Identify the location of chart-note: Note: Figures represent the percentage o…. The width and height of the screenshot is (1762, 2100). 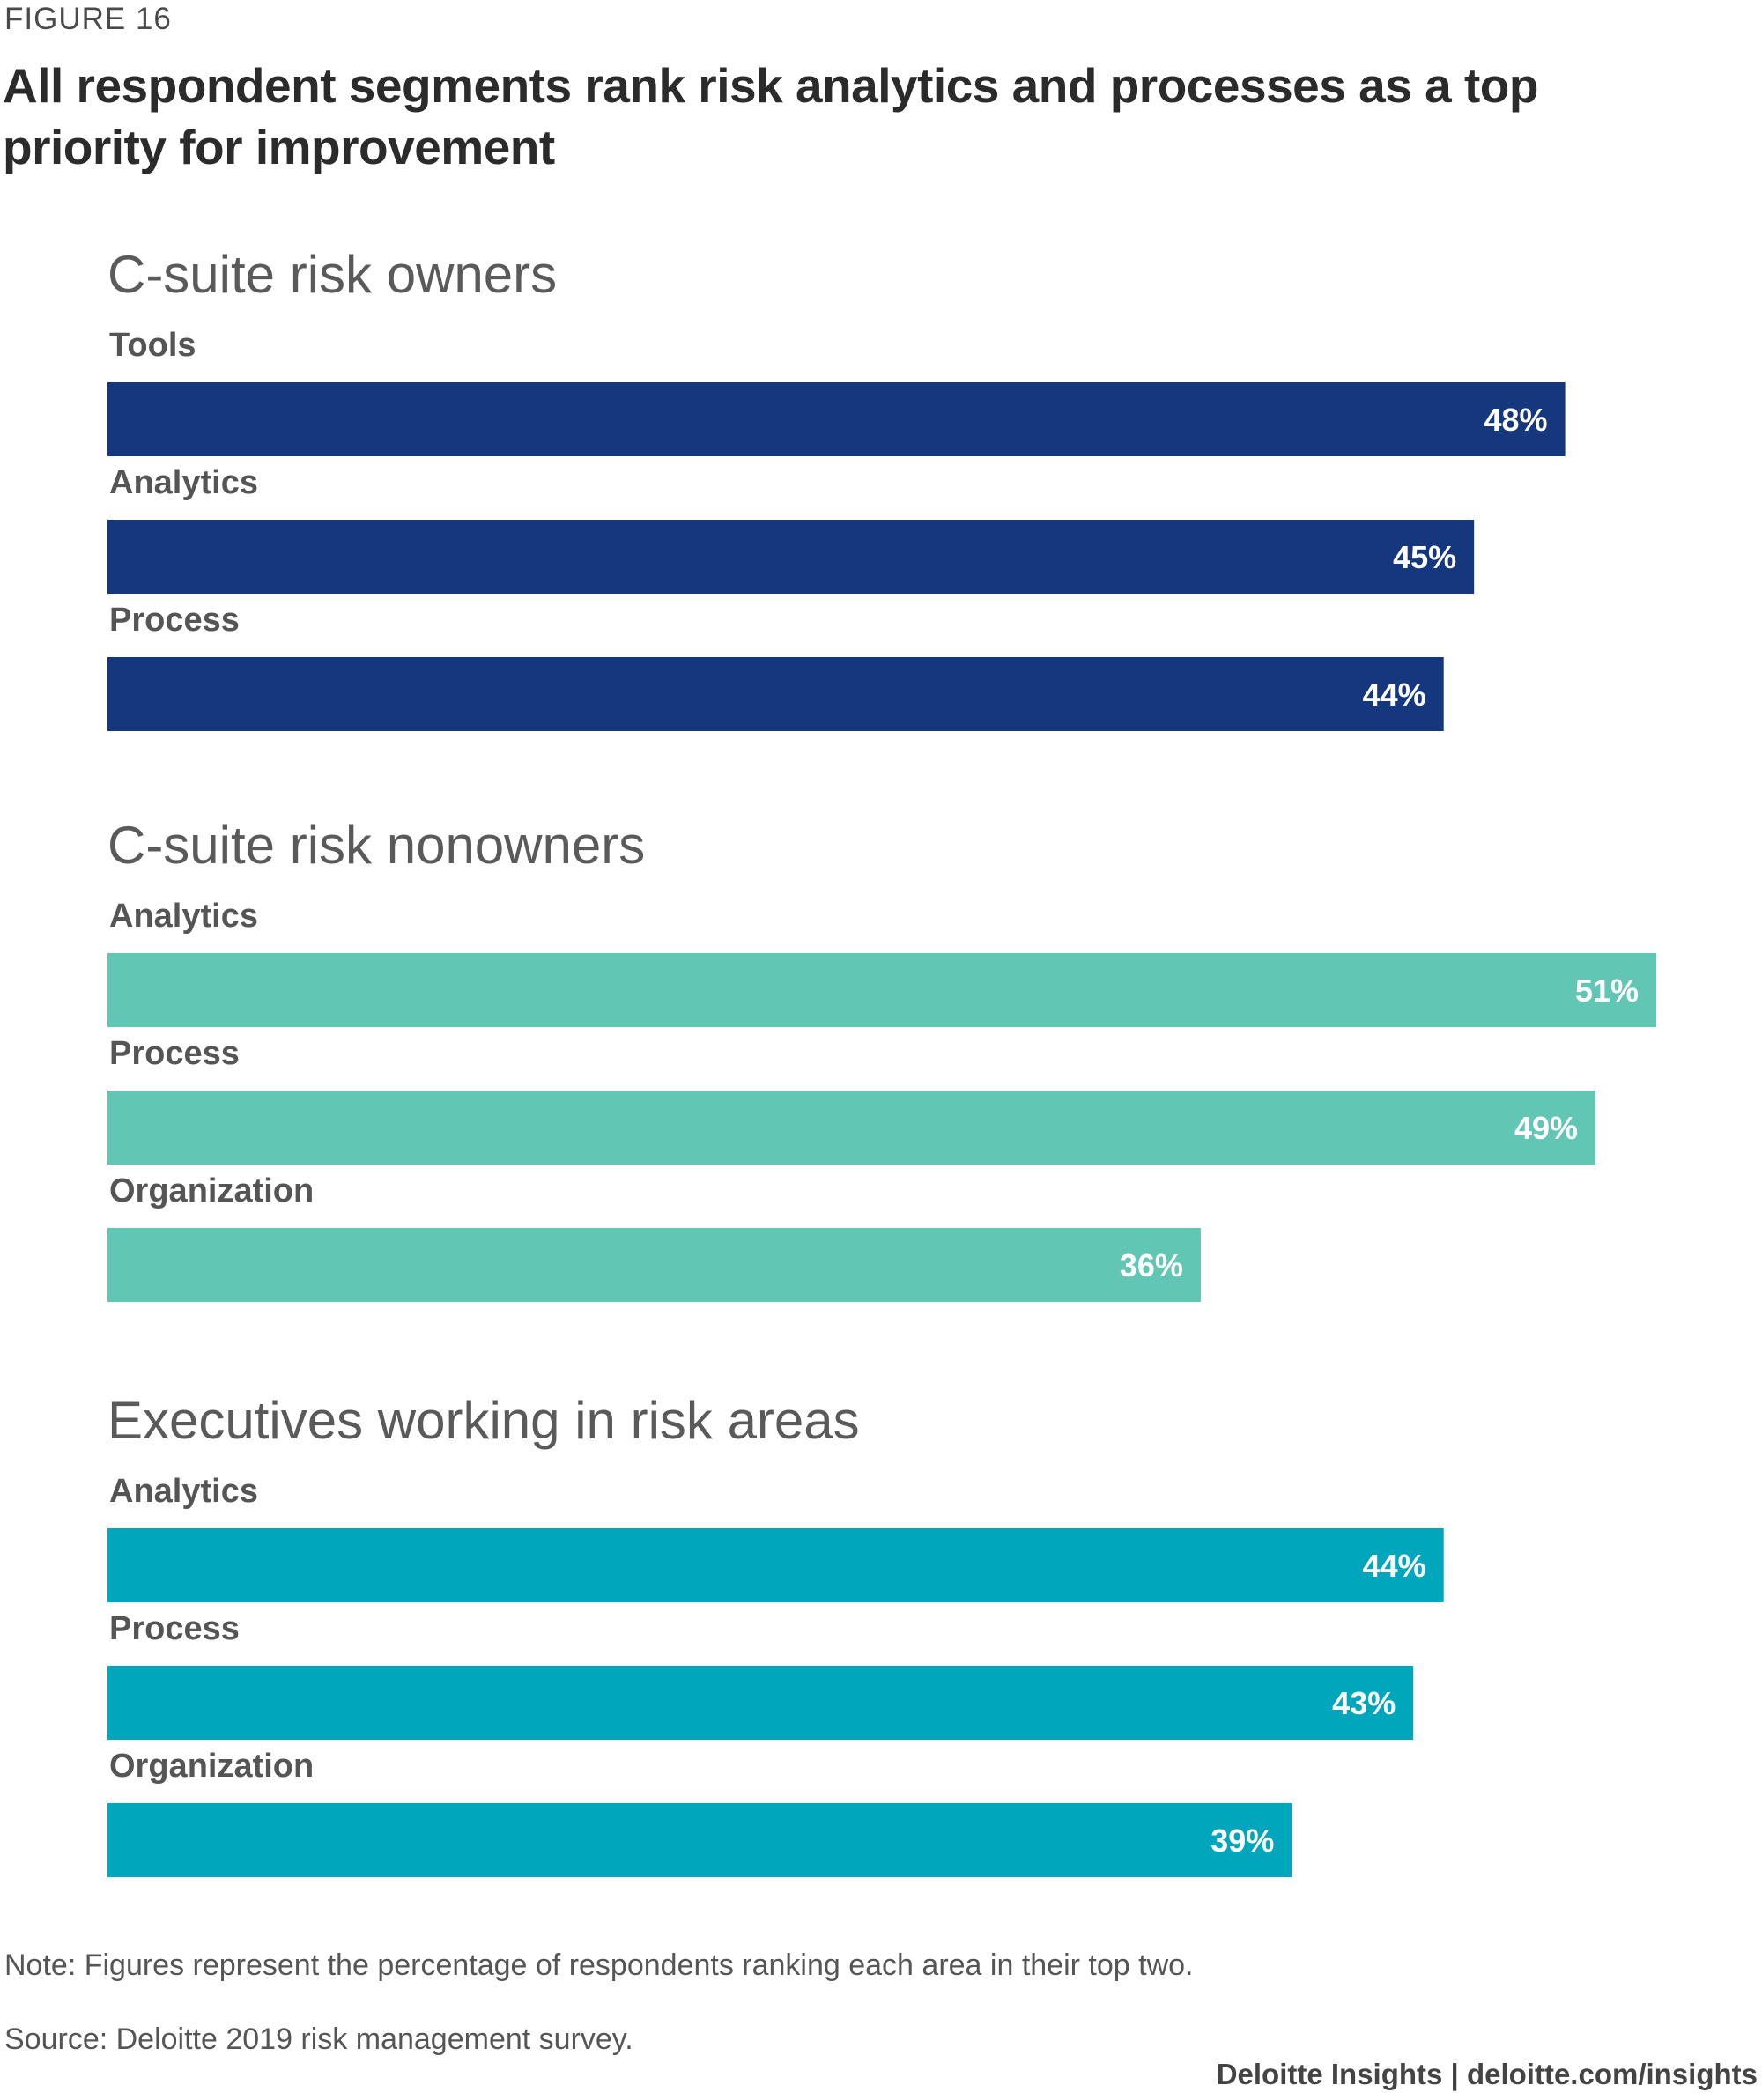
(599, 1965).